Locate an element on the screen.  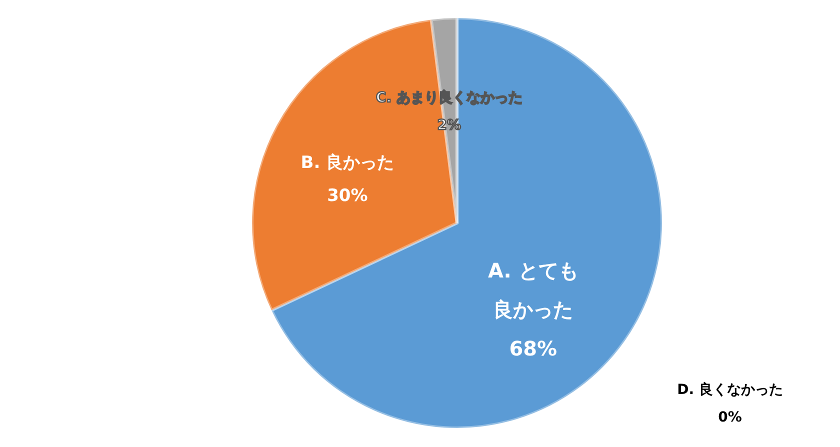
data-label: 30% is located at coordinates (347, 196).